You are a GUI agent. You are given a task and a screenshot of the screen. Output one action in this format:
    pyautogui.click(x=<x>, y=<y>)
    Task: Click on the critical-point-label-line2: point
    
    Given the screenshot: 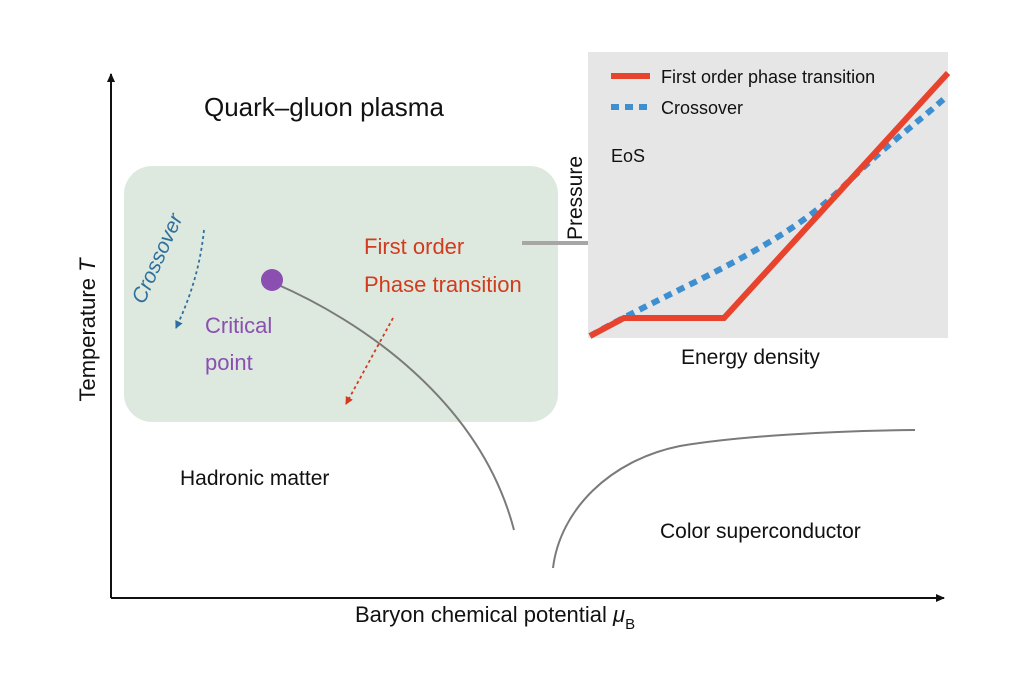 What is the action you would take?
    pyautogui.click(x=229, y=362)
    